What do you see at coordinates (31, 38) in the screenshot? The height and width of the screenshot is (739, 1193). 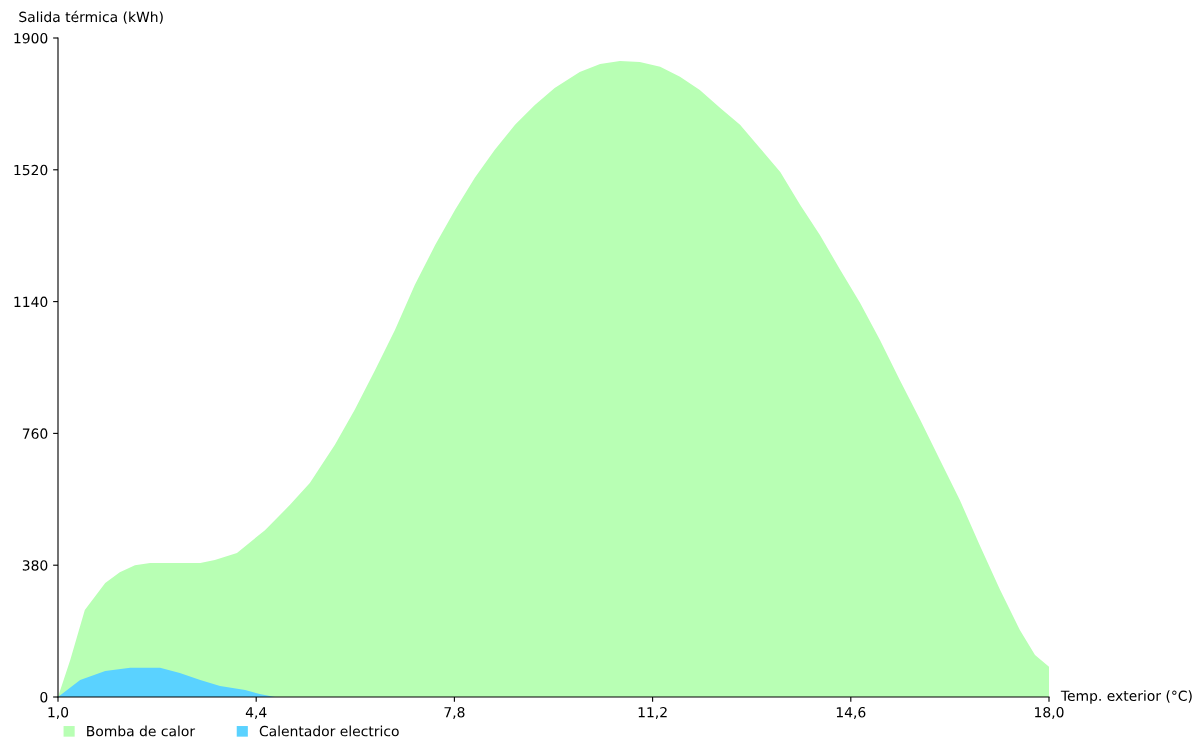 I see `y-tick-label: 1900` at bounding box center [31, 38].